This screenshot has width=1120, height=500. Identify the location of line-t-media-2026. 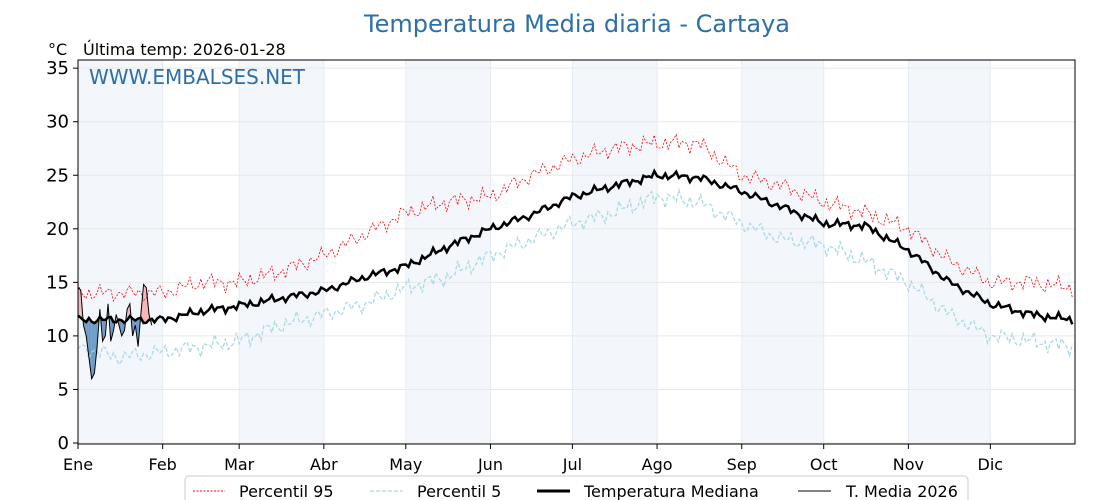
(115, 332).